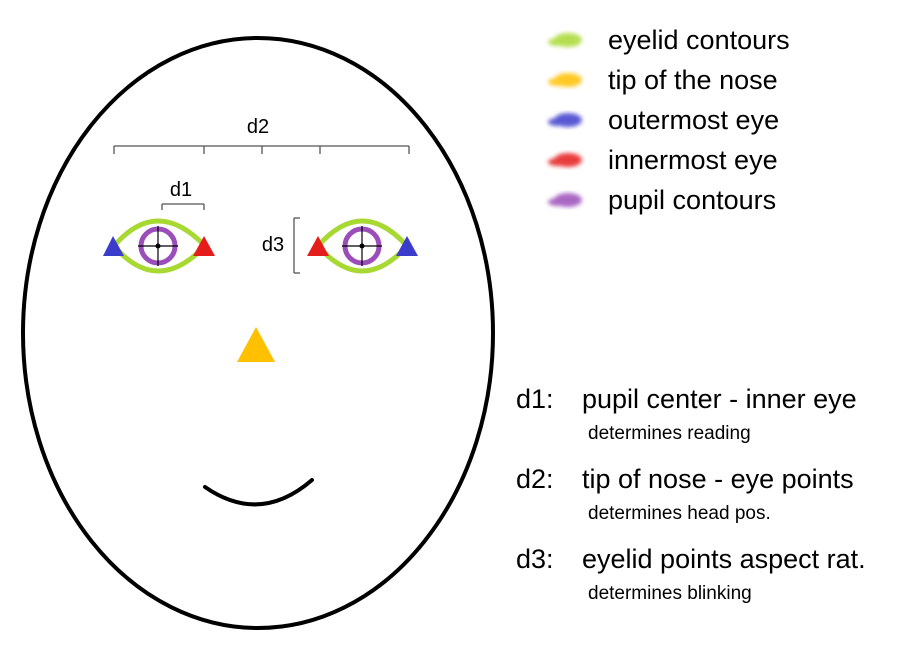 The height and width of the screenshot is (666, 914). What do you see at coordinates (318, 246) in the screenshot?
I see `right-innermost-eye-marker` at bounding box center [318, 246].